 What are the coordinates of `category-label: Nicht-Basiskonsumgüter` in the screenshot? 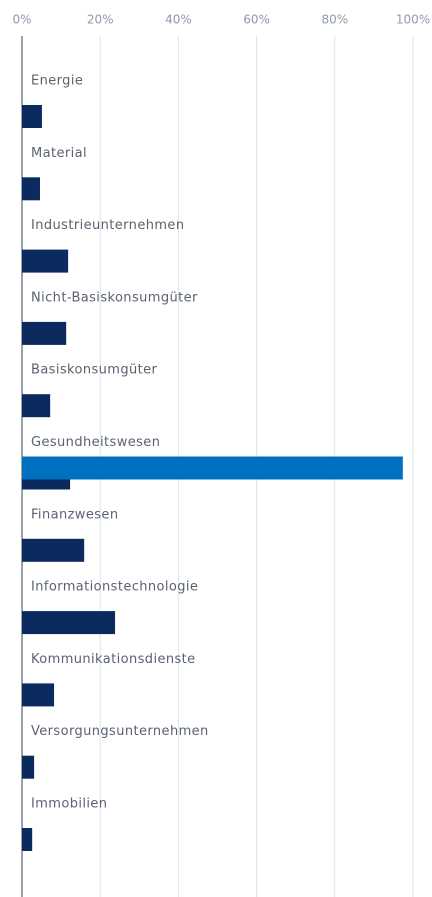 It's located at (114, 297).